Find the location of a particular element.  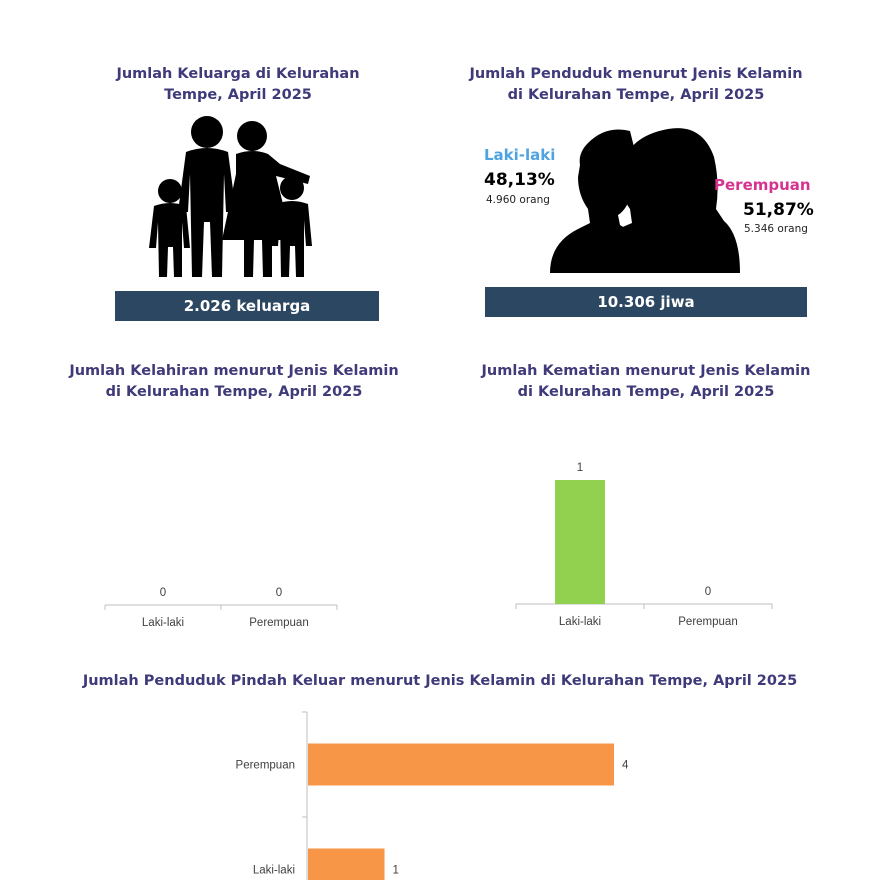

family-icon is located at coordinates (230, 196).